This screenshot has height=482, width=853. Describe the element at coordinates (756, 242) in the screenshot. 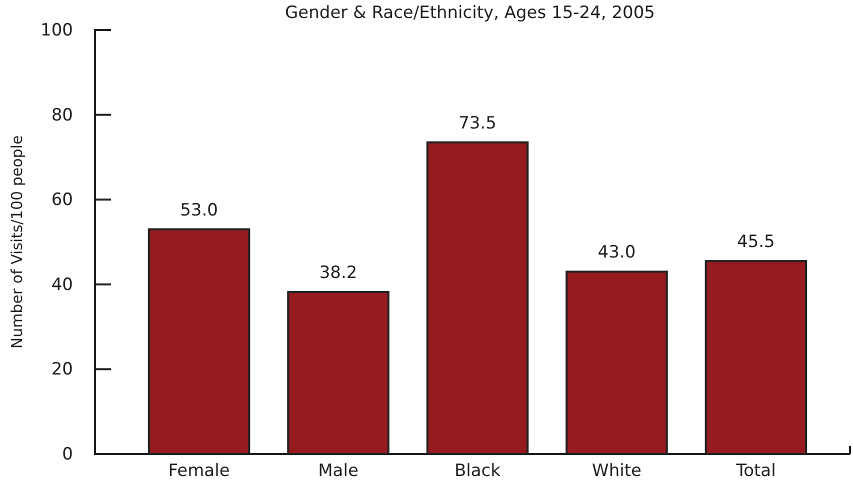

I see `data-label: 45.5` at that location.